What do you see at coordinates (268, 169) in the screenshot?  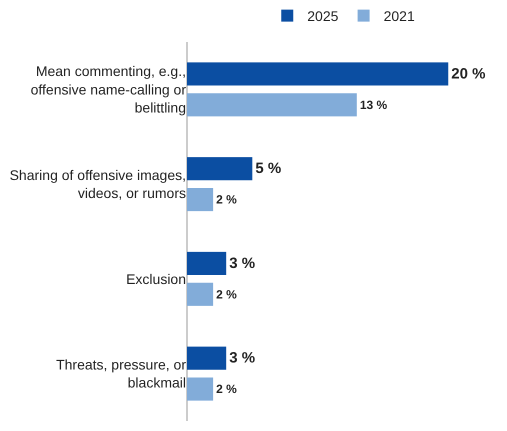 I see `data-label: 5 %` at bounding box center [268, 169].